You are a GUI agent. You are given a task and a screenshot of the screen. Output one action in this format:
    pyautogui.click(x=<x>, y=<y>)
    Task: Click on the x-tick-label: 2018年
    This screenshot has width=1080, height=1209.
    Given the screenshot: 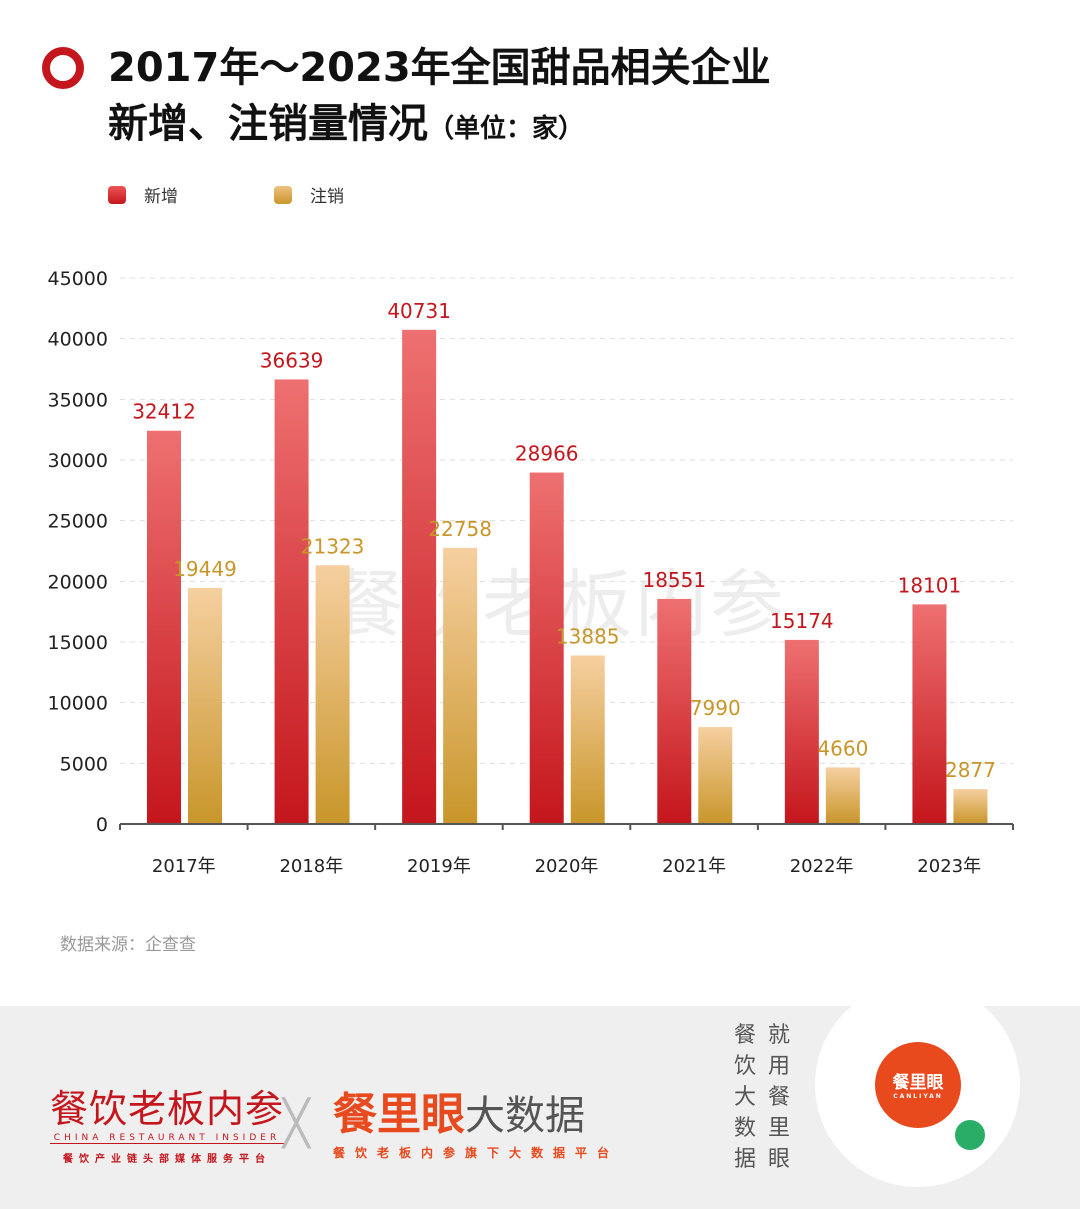 What is the action you would take?
    pyautogui.click(x=311, y=866)
    